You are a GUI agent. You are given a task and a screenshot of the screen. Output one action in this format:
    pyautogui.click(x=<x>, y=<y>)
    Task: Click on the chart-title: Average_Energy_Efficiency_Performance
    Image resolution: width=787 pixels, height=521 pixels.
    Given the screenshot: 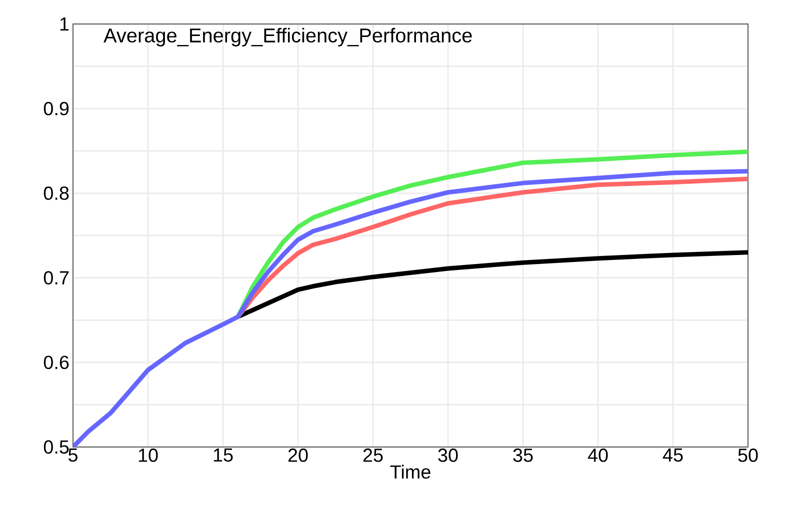 What is the action you would take?
    pyautogui.click(x=288, y=37)
    